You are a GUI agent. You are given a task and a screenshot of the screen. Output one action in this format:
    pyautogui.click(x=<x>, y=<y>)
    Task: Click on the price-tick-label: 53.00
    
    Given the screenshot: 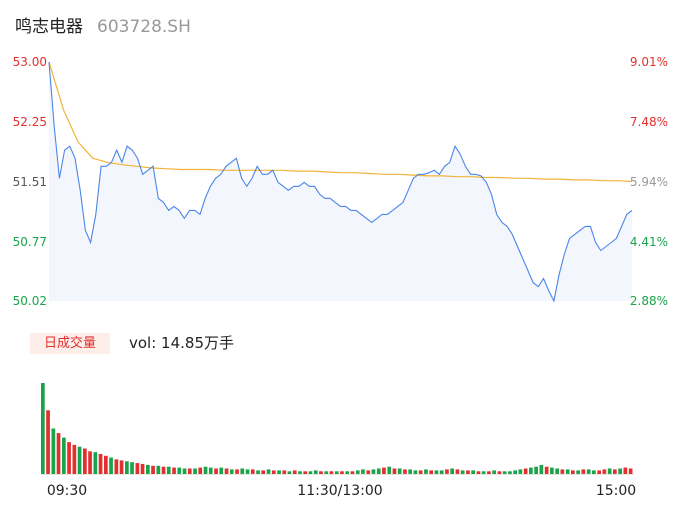 What is the action you would take?
    pyautogui.click(x=30, y=62)
    